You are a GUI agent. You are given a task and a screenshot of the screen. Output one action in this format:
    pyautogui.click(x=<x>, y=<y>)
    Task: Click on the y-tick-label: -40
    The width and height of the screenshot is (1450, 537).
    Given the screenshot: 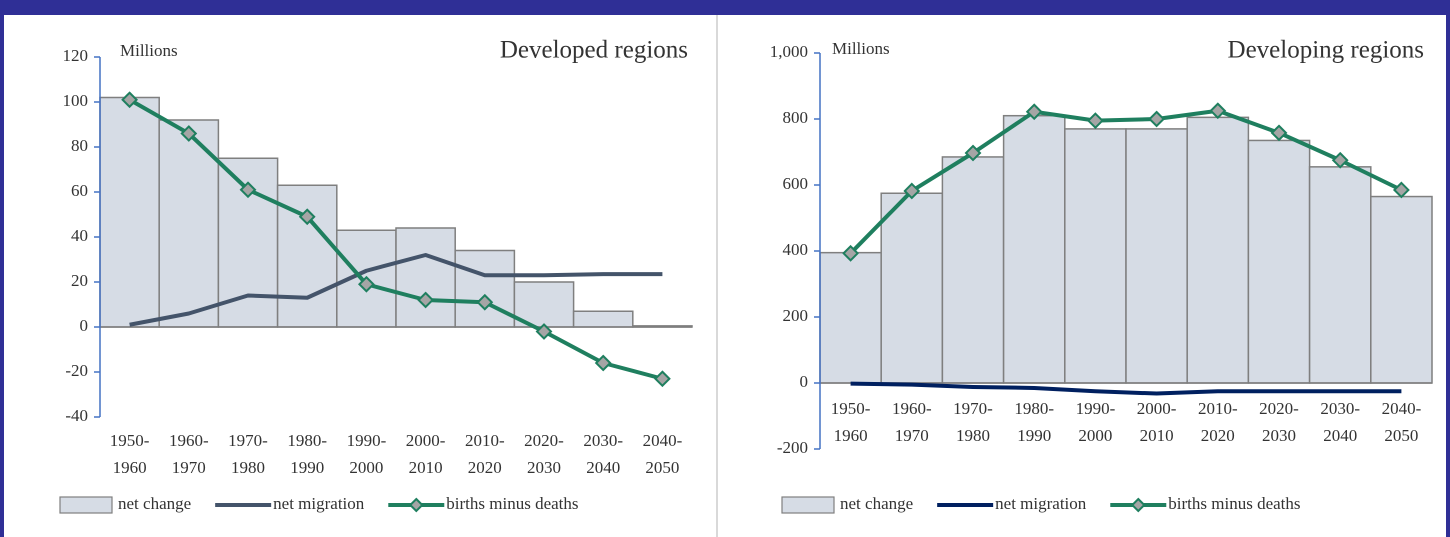 What is the action you would take?
    pyautogui.click(x=76, y=415)
    